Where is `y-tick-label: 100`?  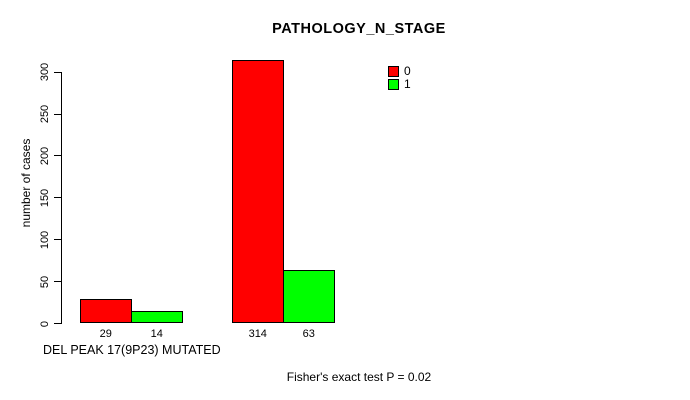
y-tick-label: 100 is located at coordinates (45, 239).